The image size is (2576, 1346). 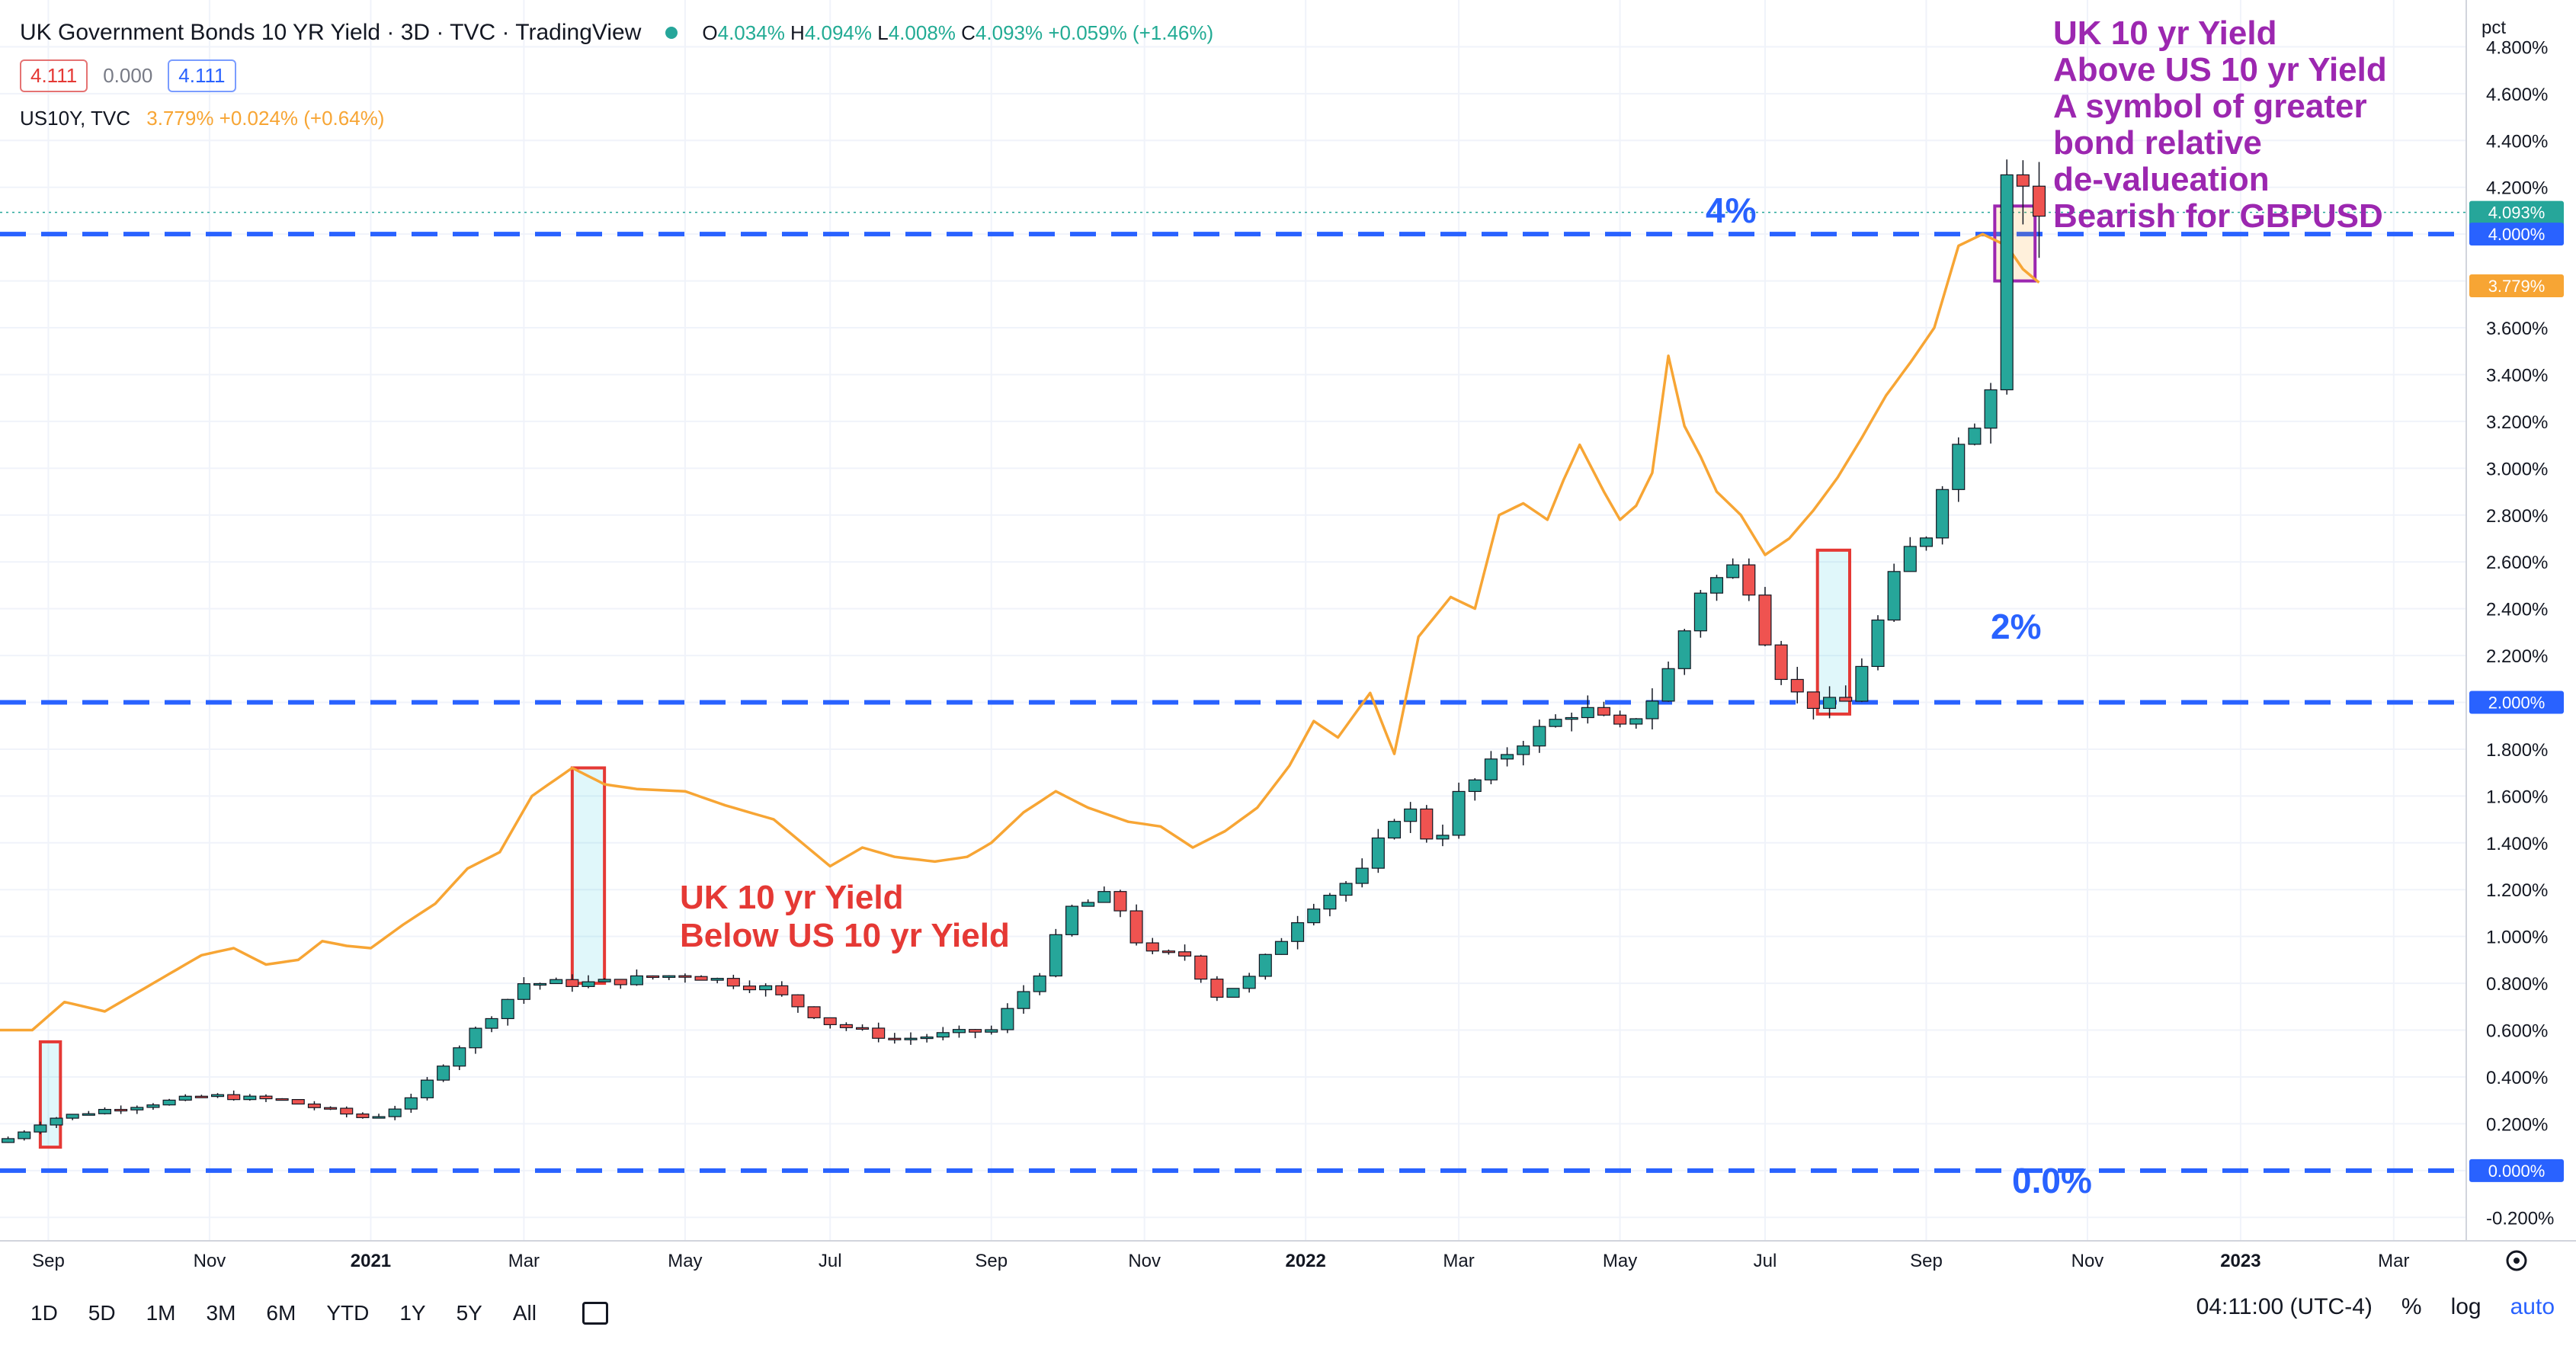 What do you see at coordinates (671, 33) in the screenshot?
I see `market-status-icon` at bounding box center [671, 33].